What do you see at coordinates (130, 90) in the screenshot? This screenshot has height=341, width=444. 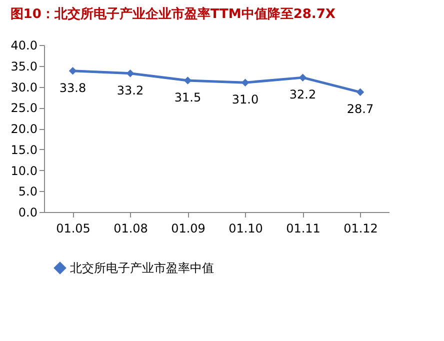 I see `data-label: 33.2` at bounding box center [130, 90].